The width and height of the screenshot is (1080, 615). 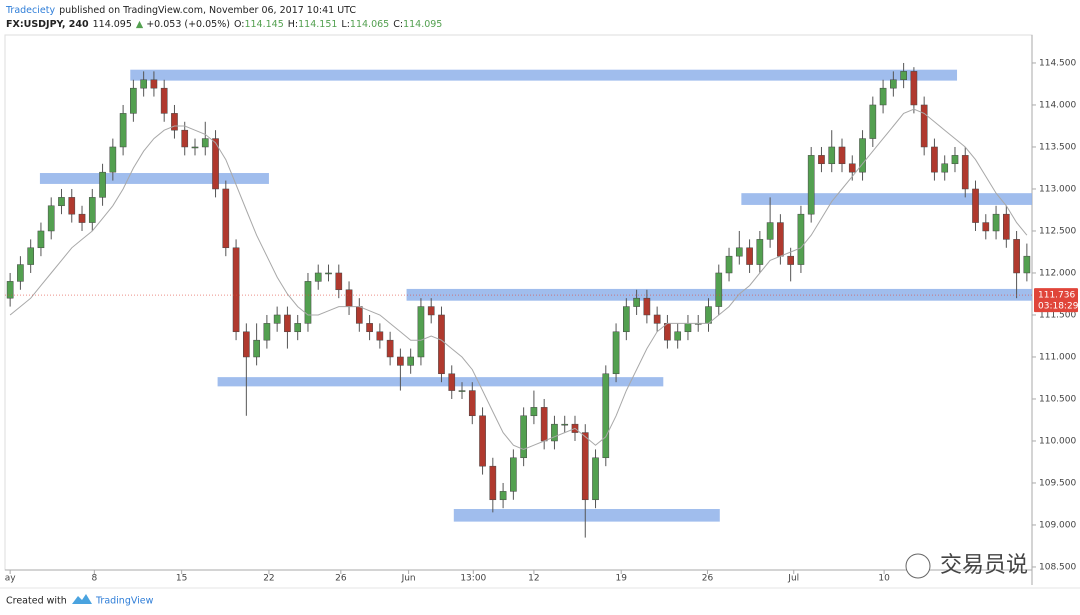 What do you see at coordinates (47, 24) in the screenshot?
I see `symbol: FX:USDJPY, 240` at bounding box center [47, 24].